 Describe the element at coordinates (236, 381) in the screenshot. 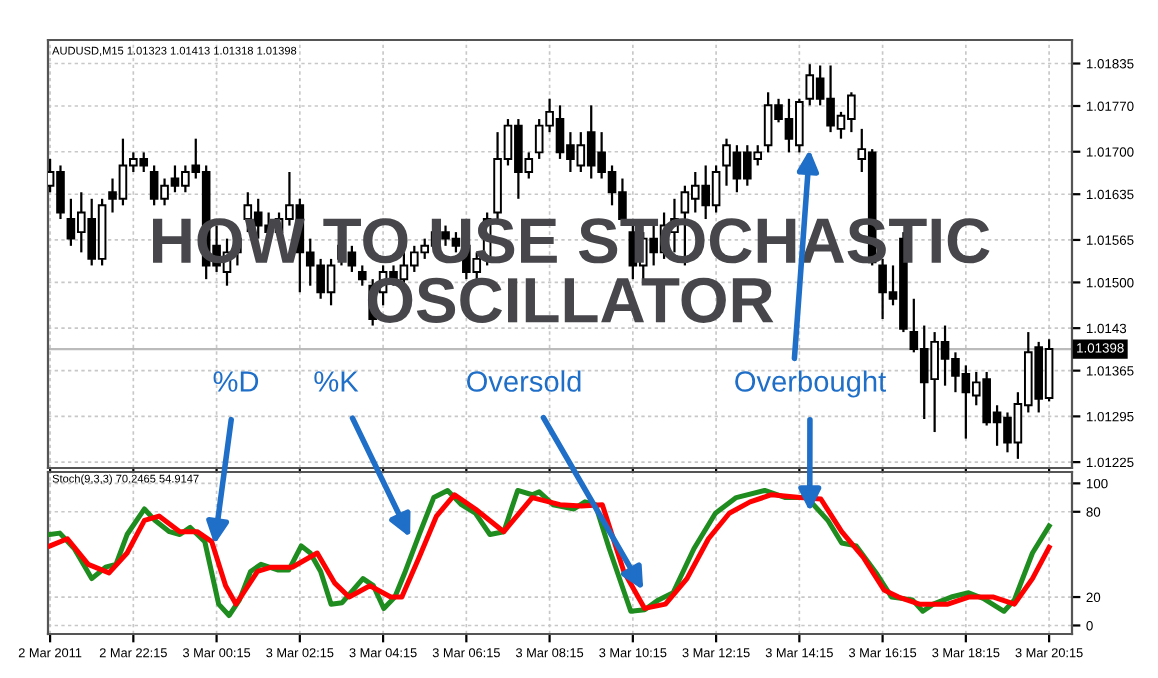

I see `annotation: %D` at that location.